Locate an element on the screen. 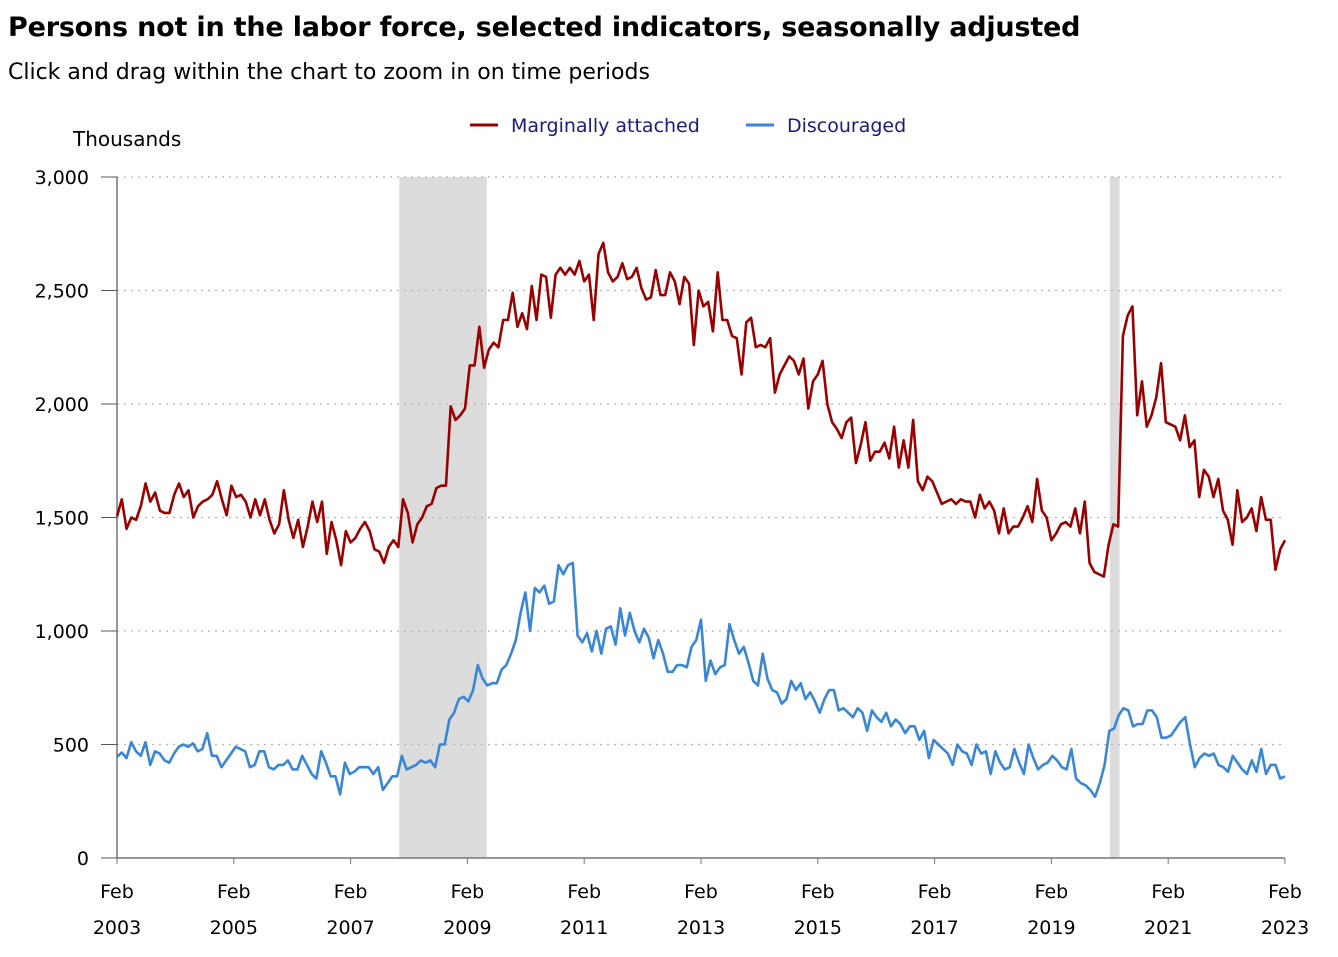  legend: Marginally attached Discouraged is located at coordinates (688, 126).